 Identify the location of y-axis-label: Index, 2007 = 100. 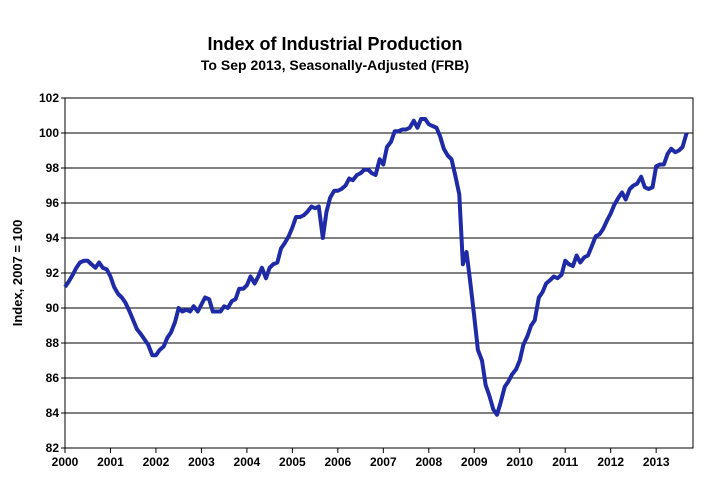
(17, 273).